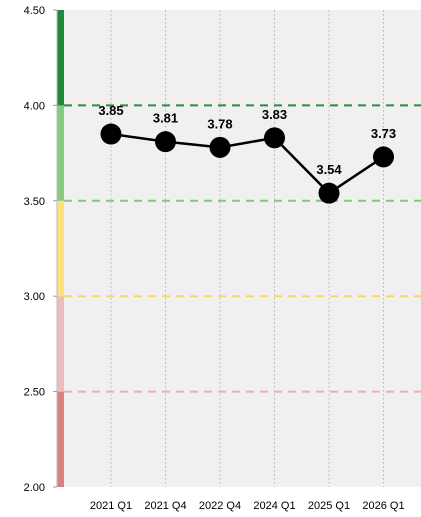  I want to click on y-tick-label-3: 3.50, so click(34, 202).